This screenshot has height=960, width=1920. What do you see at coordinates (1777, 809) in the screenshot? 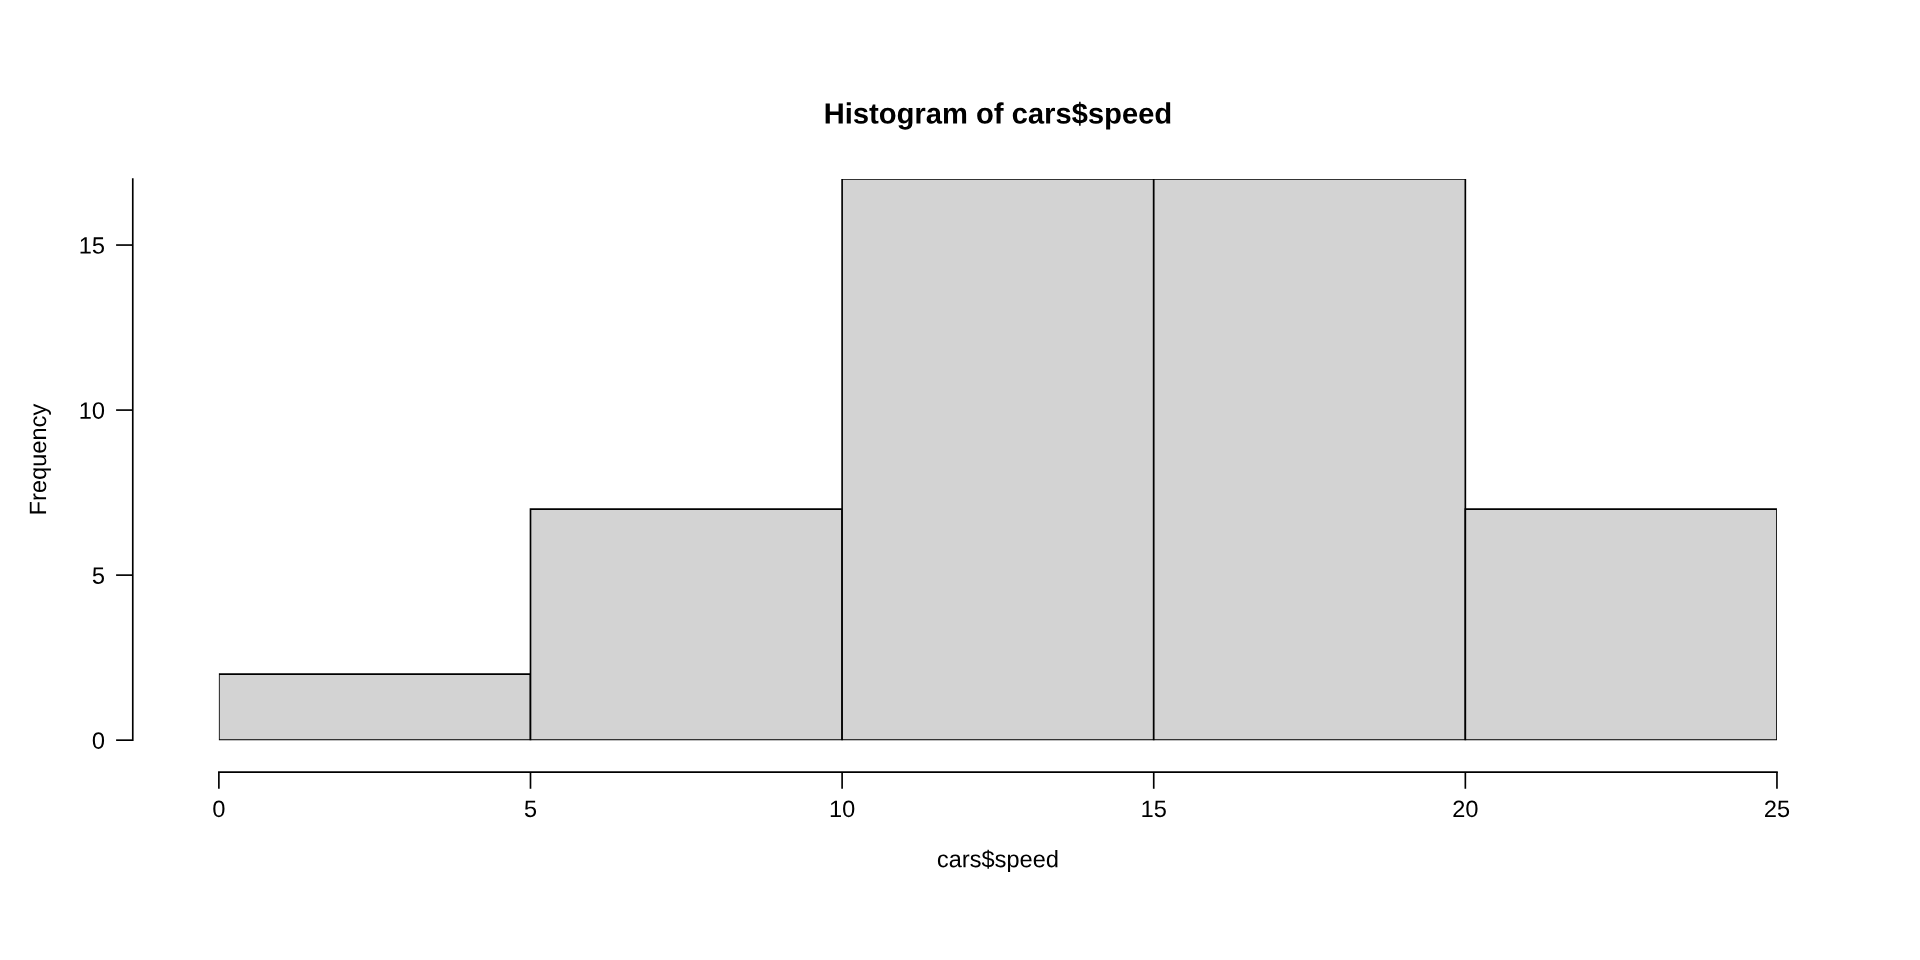
I see `x-tick-label: 25` at bounding box center [1777, 809].